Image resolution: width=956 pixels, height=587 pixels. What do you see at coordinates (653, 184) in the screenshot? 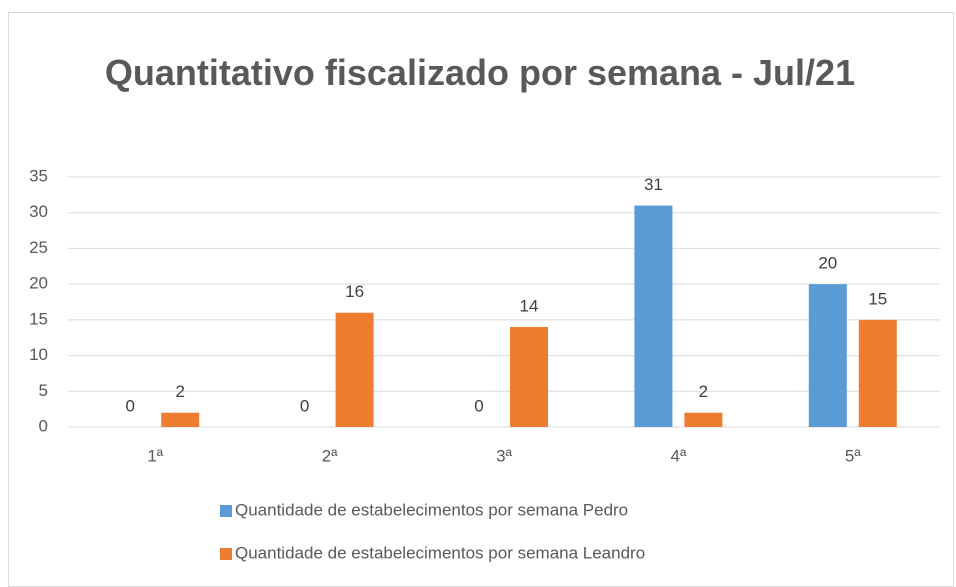
I see `data-label: 31` at bounding box center [653, 184].